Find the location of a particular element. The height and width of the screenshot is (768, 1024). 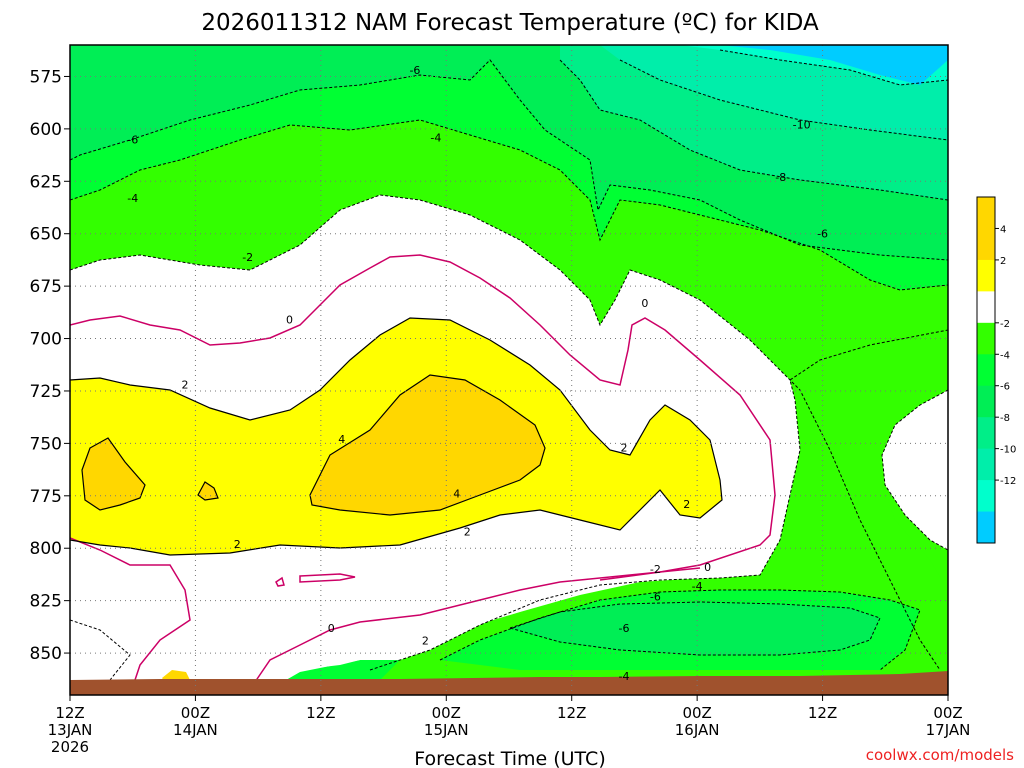

x-tick-label: 14JAN is located at coordinates (195, 730).